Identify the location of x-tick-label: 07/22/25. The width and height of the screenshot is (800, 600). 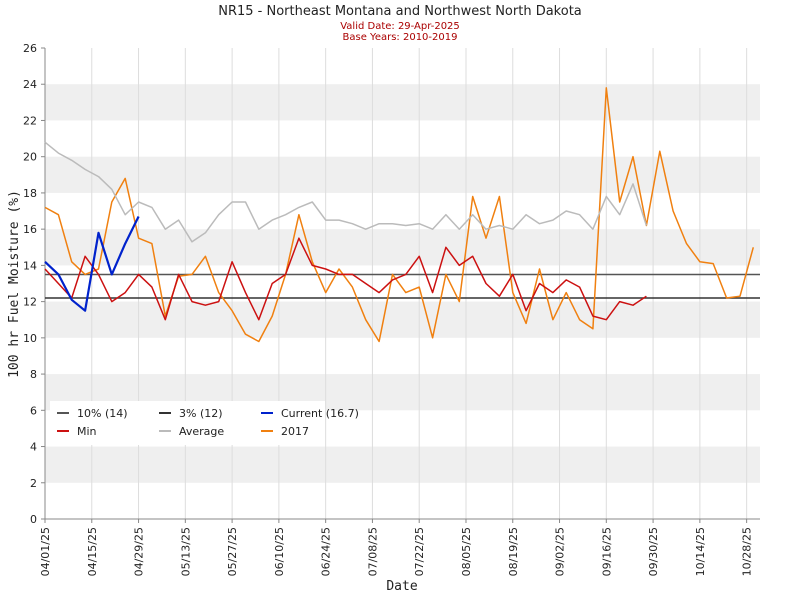
(419, 551).